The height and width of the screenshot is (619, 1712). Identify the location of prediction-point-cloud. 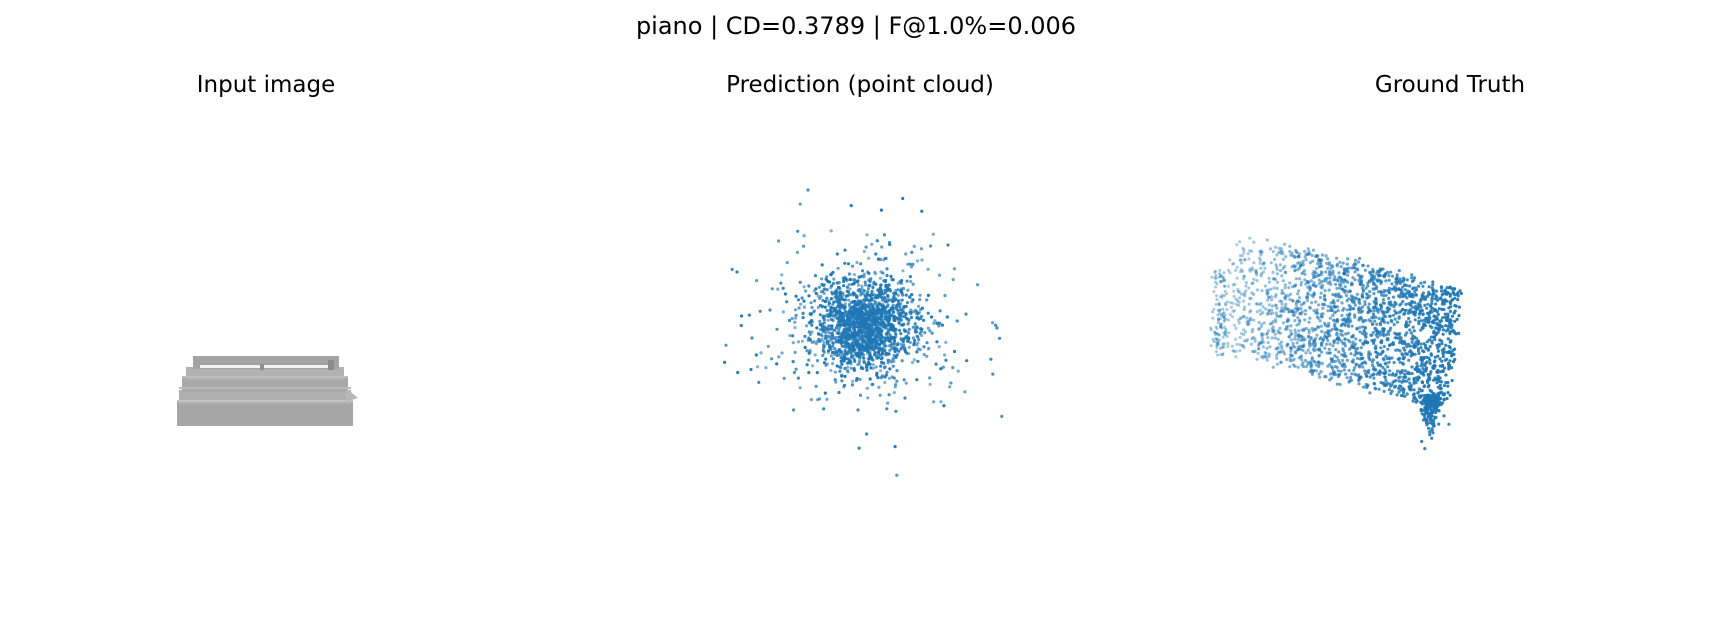
(863, 332).